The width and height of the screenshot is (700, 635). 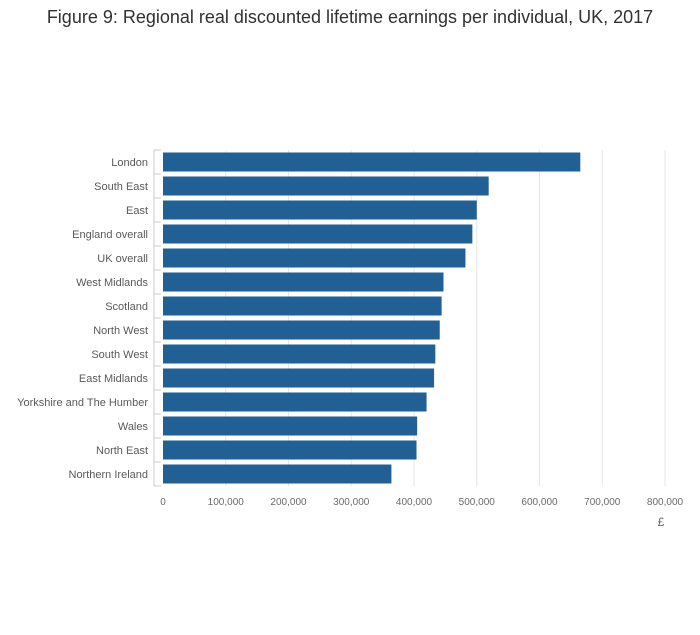 I want to click on category-label: South East, so click(x=121, y=187).